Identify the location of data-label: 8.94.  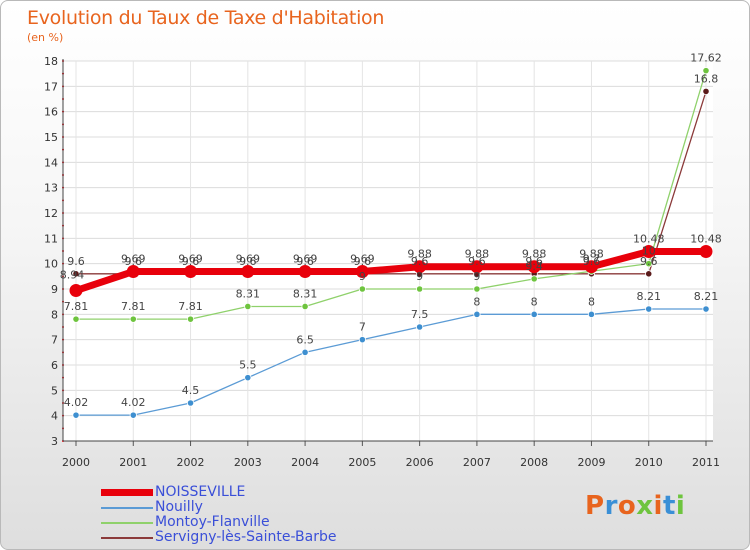
(72, 275).